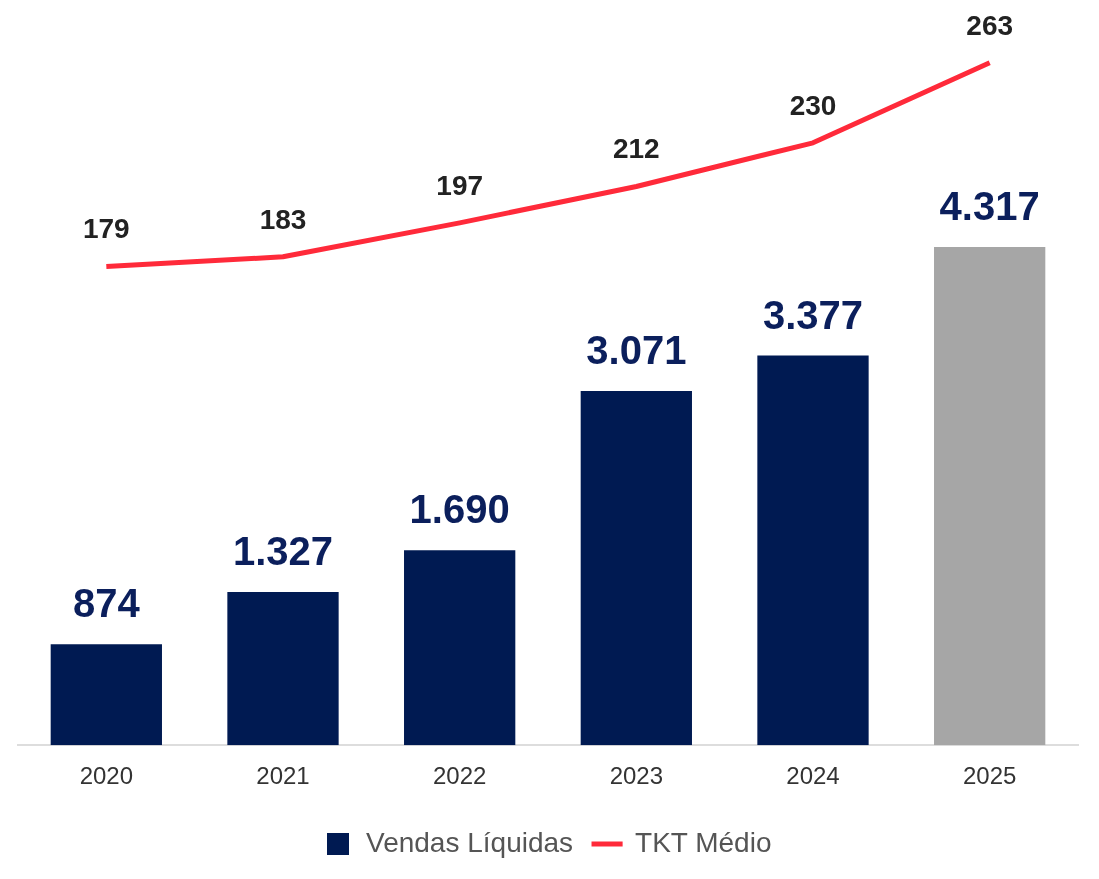 Image resolution: width=1099 pixels, height=879 pixels. I want to click on data-label: 4.317, so click(989, 206).